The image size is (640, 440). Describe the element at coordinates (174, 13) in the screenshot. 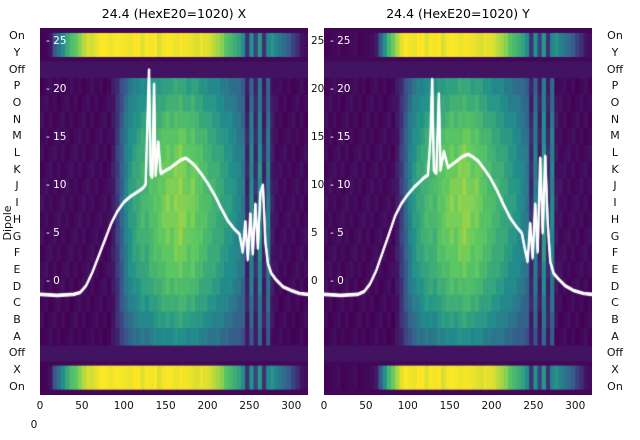

I see `plot-title-x: 24.4 (HexE20=1020) X` at that location.